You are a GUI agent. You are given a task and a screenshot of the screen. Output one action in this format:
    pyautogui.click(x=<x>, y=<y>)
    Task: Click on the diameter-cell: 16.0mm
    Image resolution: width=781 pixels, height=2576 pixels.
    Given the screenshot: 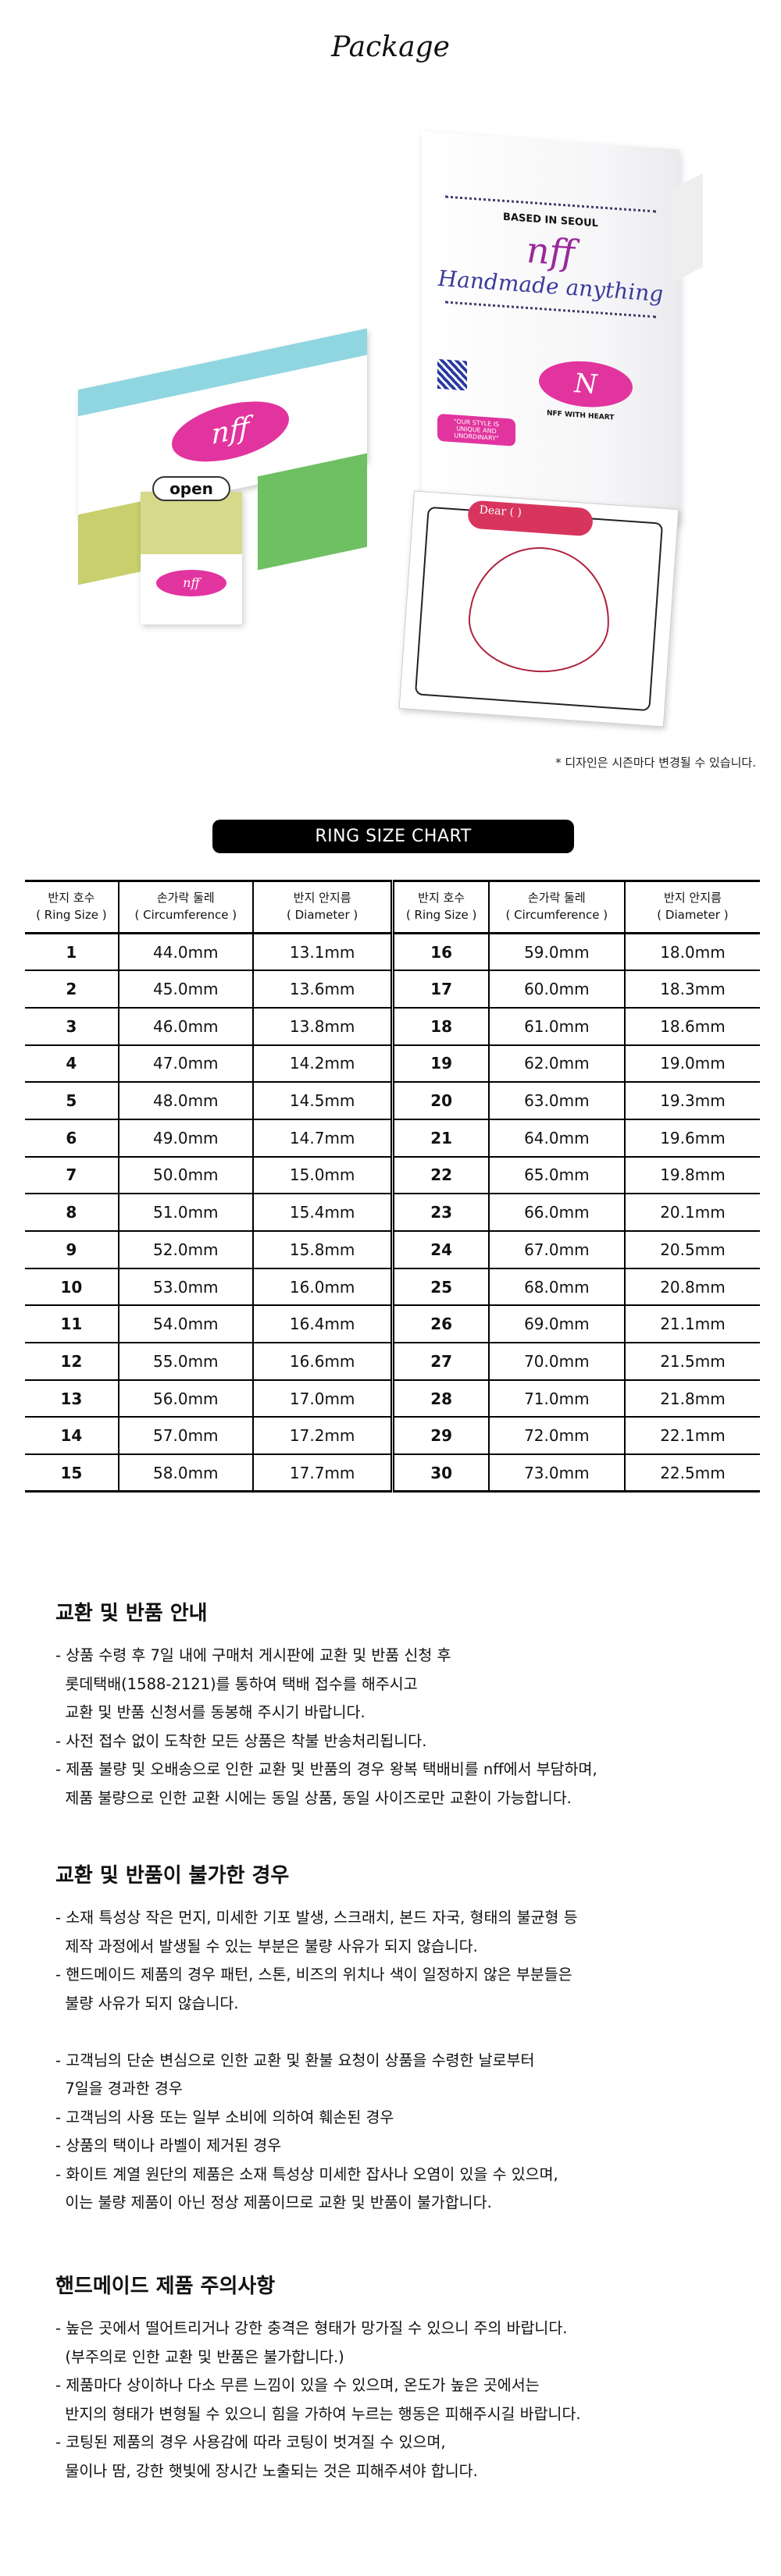 What is the action you would take?
    pyautogui.click(x=322, y=1287)
    